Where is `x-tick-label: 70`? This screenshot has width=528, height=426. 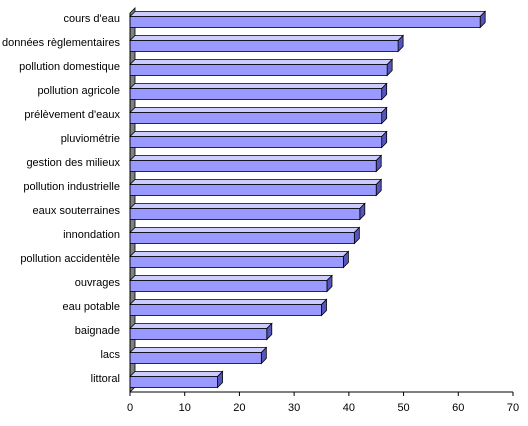 x-tick-label: 70 is located at coordinates (513, 408).